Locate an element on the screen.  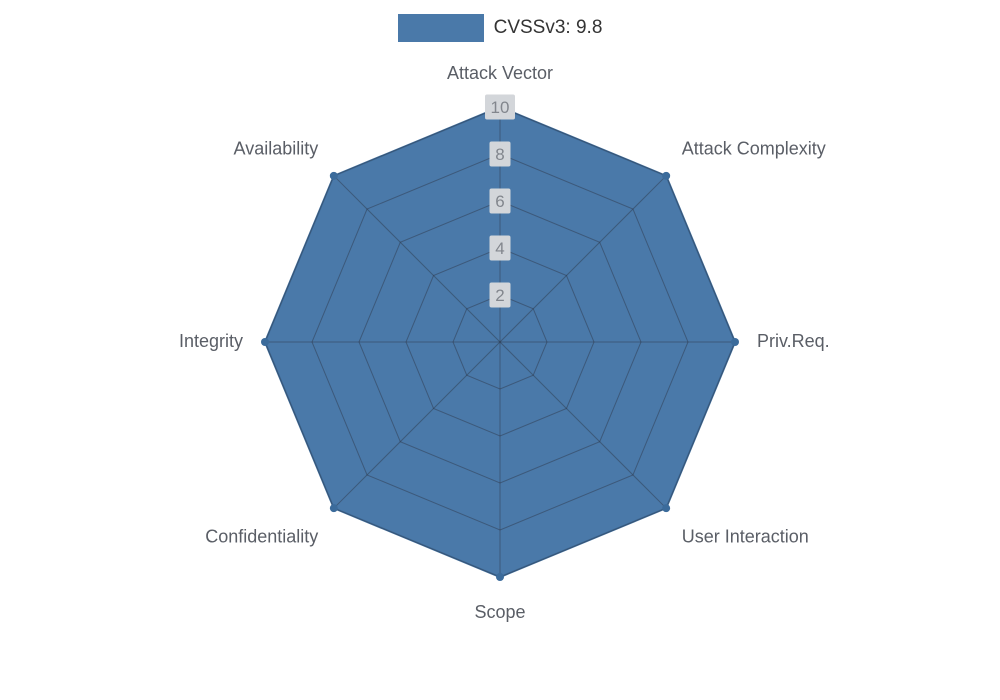
tick-label: 4 is located at coordinates (499, 248).